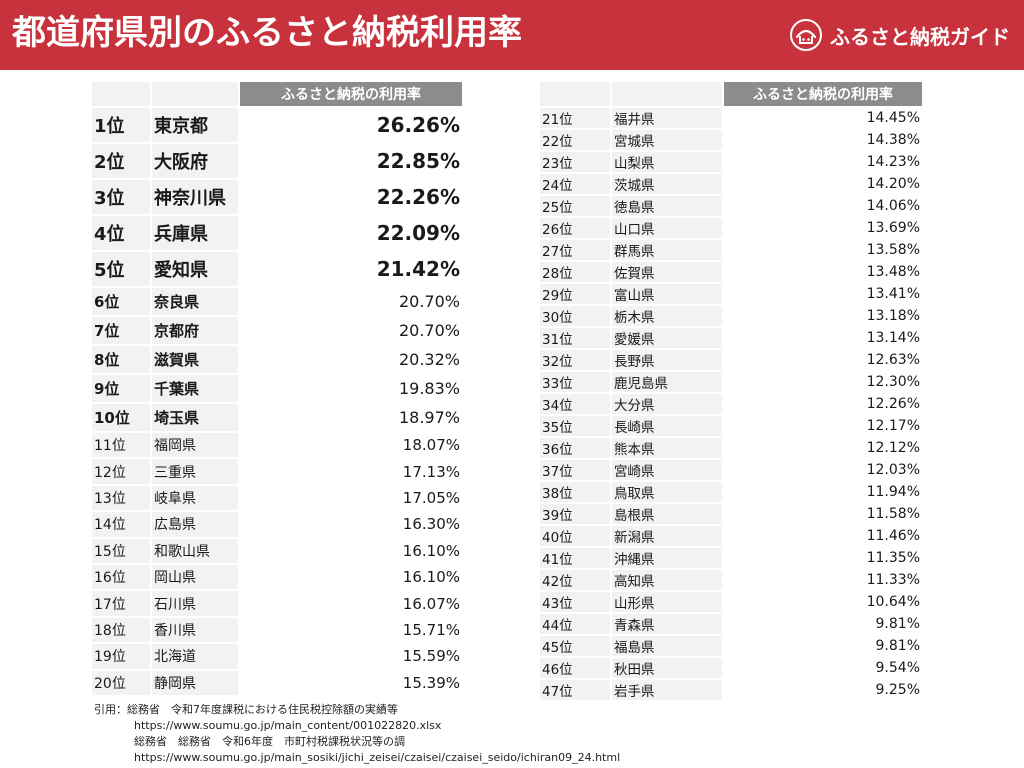  What do you see at coordinates (122, 389) in the screenshot?
I see `rank-cell: 9位` at bounding box center [122, 389].